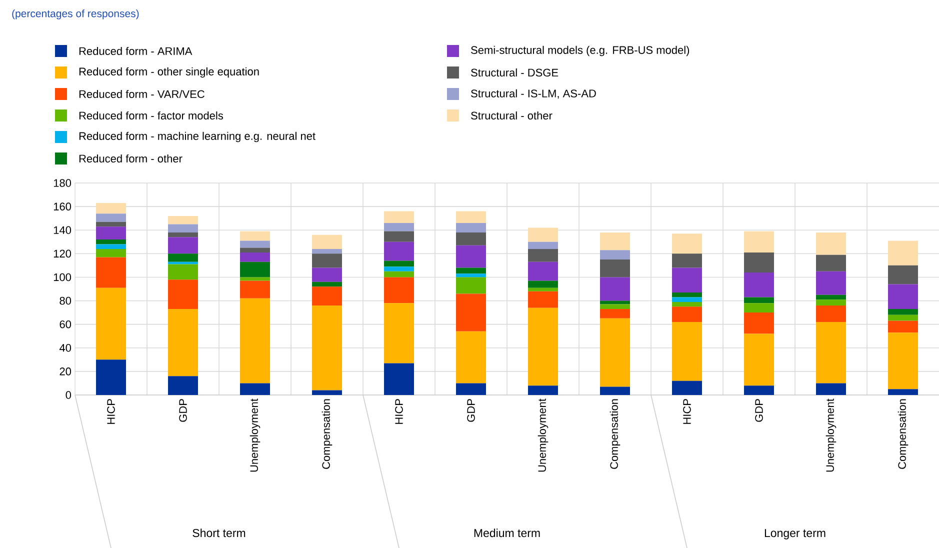 This screenshot has height=548, width=939. I want to click on legend-label: Structural - IS-LM, AS-AD, so click(533, 94).